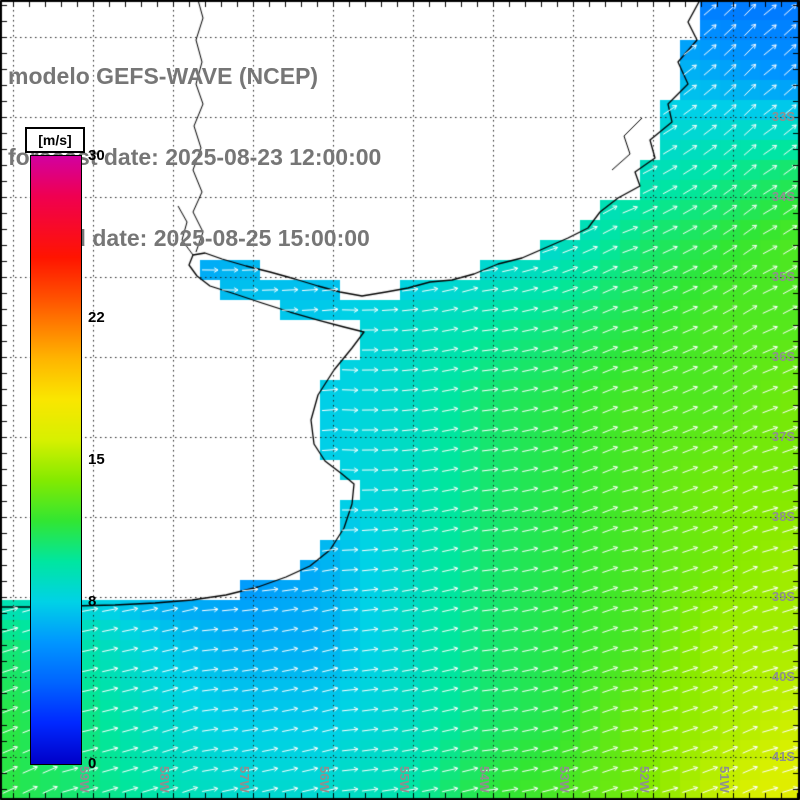  I want to click on colorbar-tick-label: 0, so click(92, 763).